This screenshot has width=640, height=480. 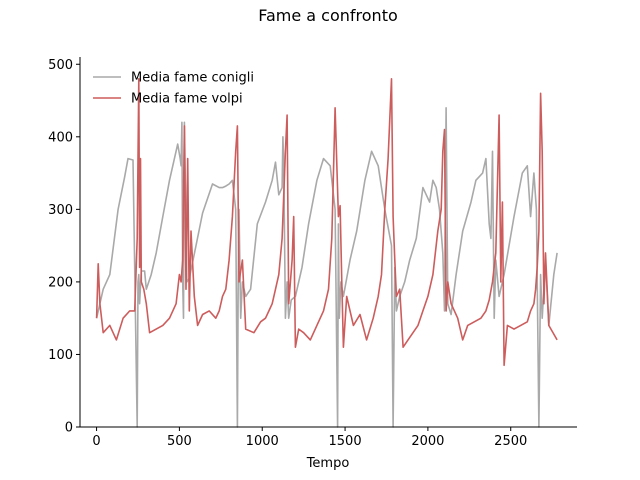 I want to click on chart-title: Fame a confronto, so click(x=328, y=15).